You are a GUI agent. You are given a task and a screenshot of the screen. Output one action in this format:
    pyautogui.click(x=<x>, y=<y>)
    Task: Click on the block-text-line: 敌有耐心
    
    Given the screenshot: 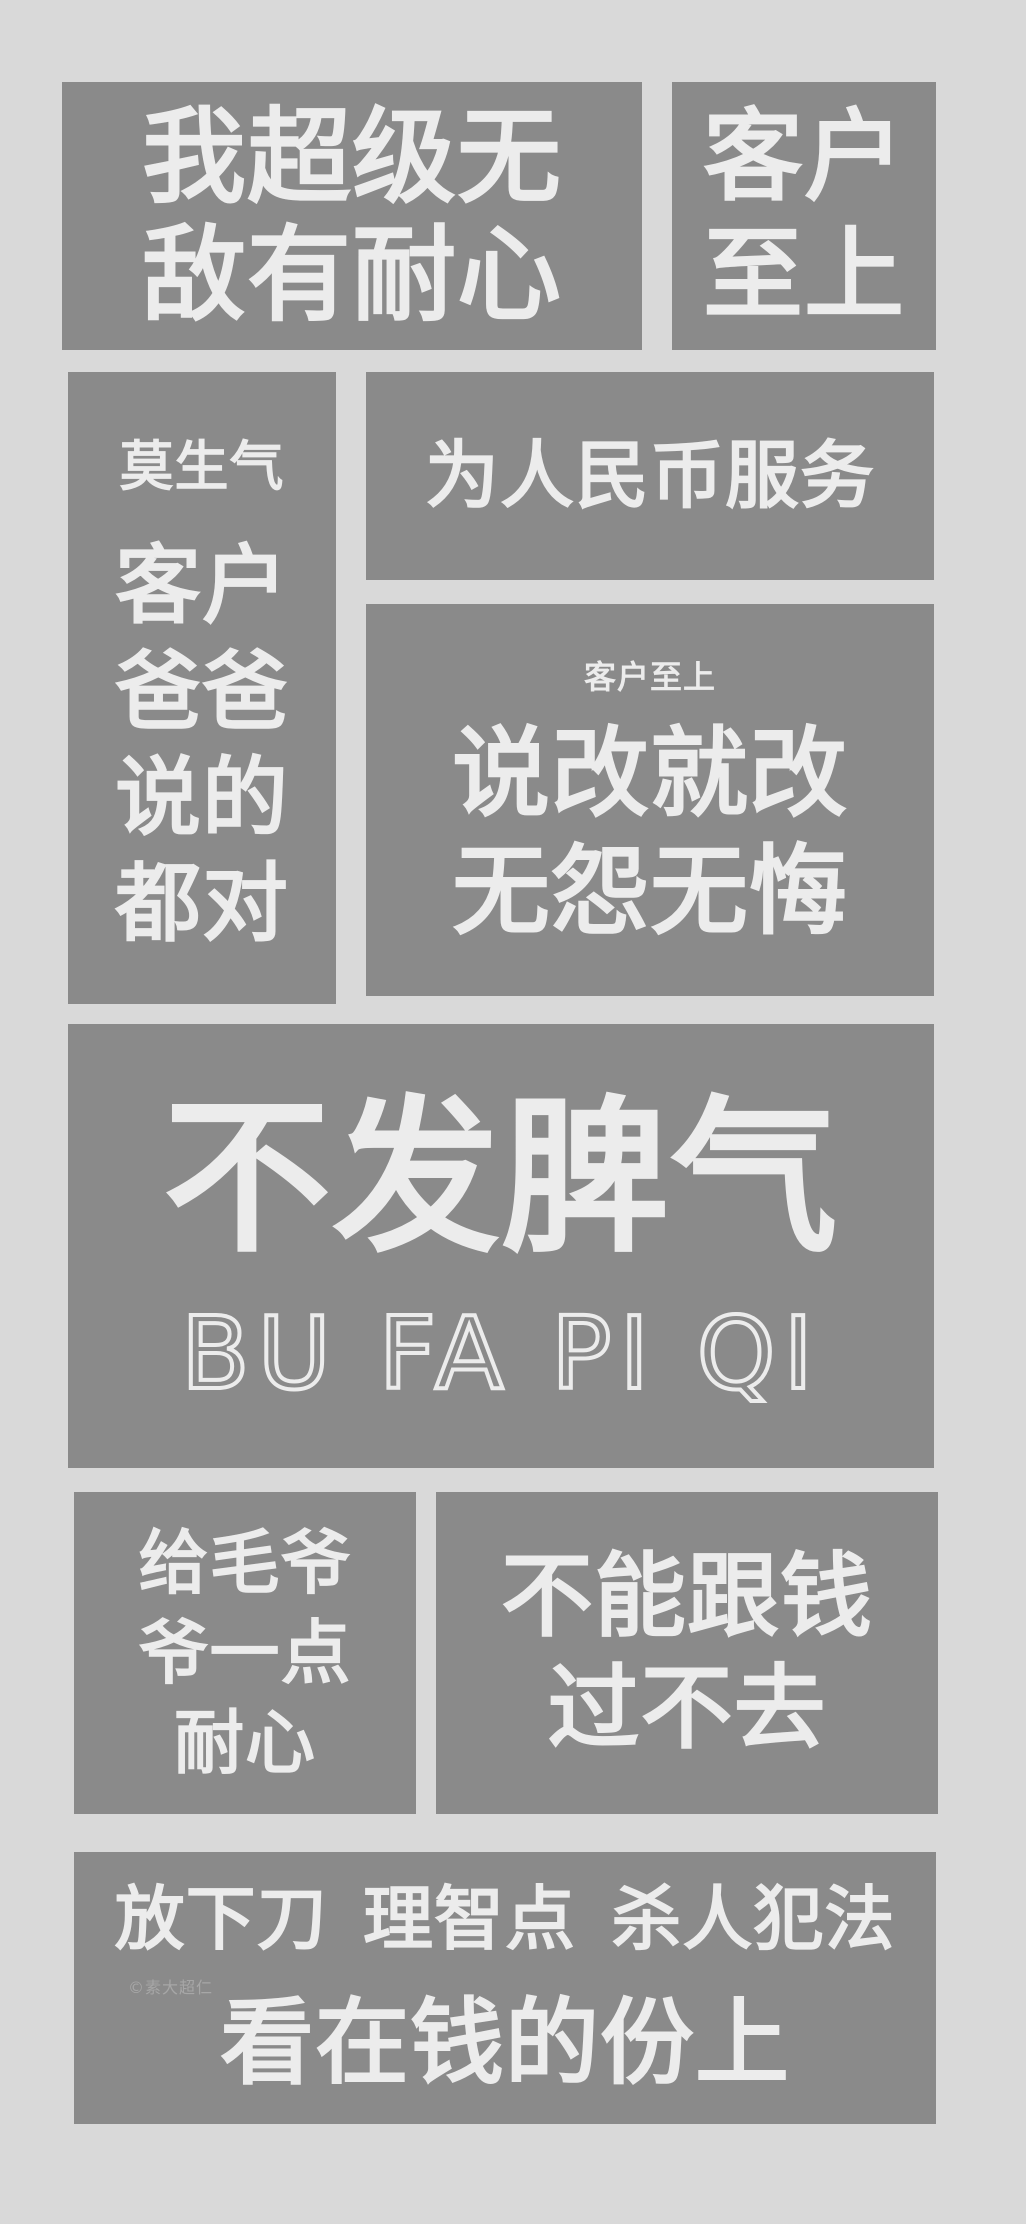 What is the action you would take?
    pyautogui.click(x=351, y=275)
    